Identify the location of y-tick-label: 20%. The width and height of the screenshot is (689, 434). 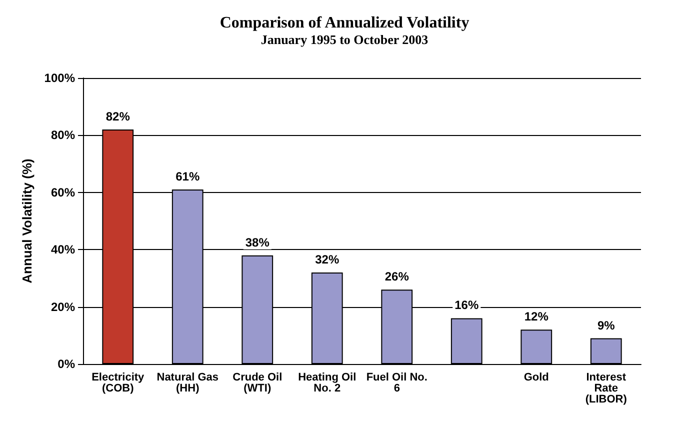
(63, 307).